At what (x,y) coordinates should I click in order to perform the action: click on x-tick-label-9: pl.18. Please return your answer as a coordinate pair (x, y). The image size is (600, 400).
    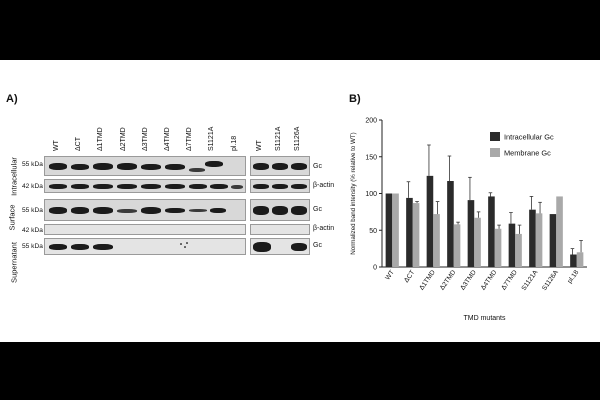
    Looking at the image, I should click on (573, 277).